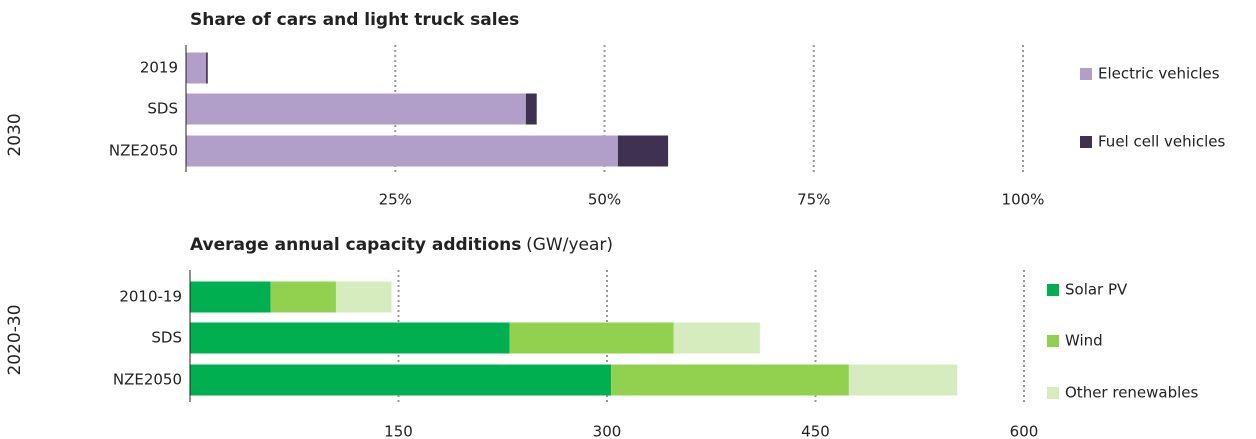 The image size is (1256, 439). I want to click on legend-label: Solar PV, so click(1096, 290).